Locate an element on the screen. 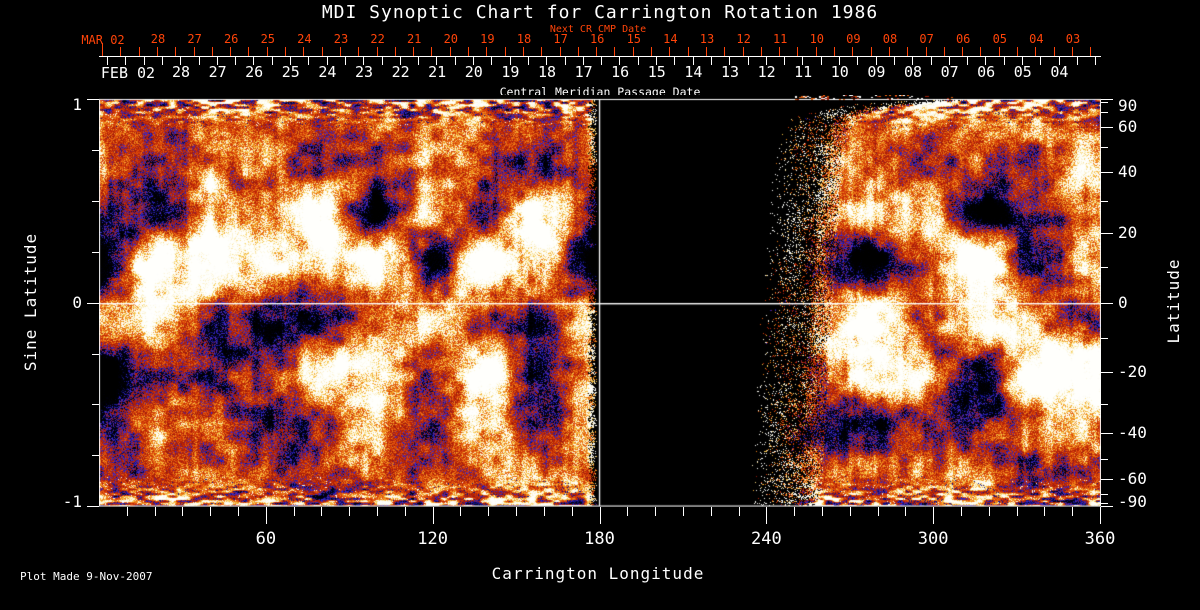  top-axis-line is located at coordinates (600, 56).